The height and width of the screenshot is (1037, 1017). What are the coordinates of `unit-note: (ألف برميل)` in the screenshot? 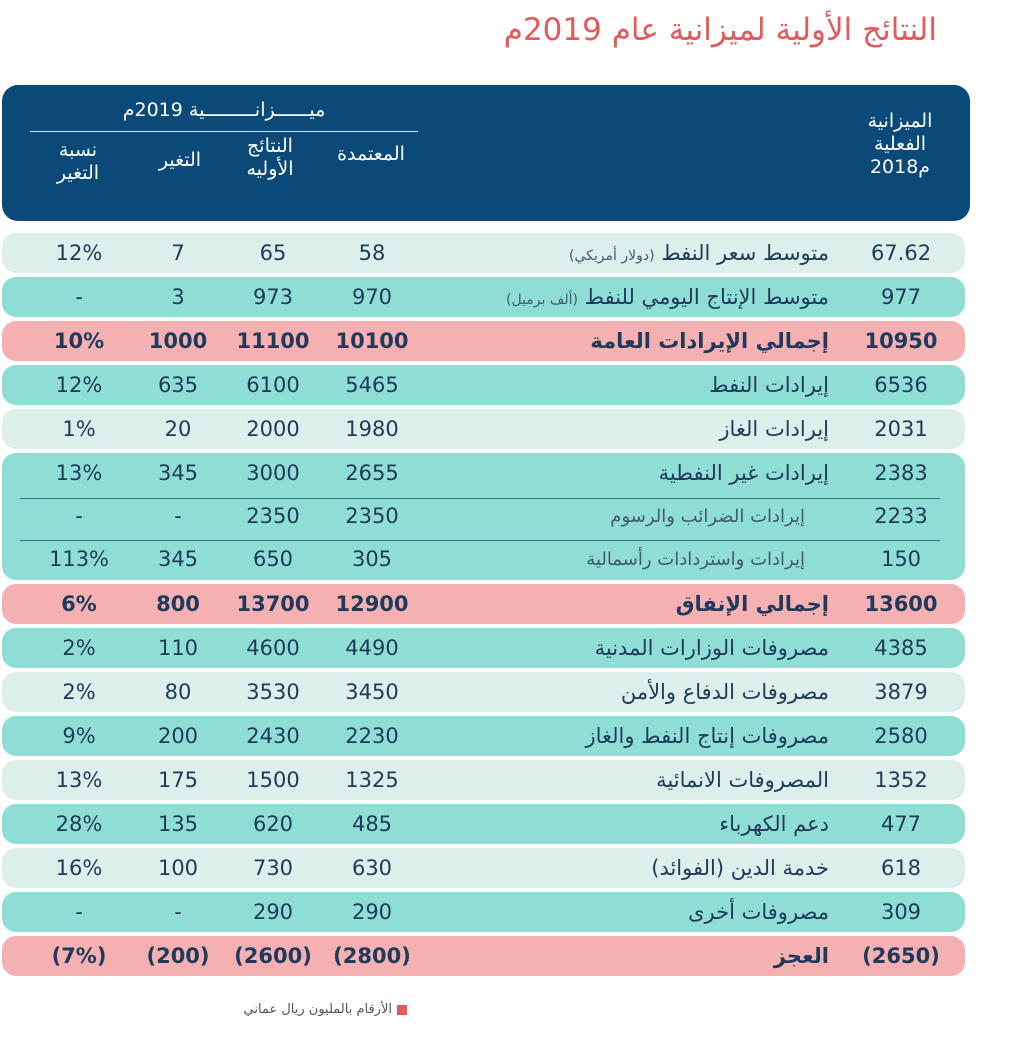 It's located at (541, 300).